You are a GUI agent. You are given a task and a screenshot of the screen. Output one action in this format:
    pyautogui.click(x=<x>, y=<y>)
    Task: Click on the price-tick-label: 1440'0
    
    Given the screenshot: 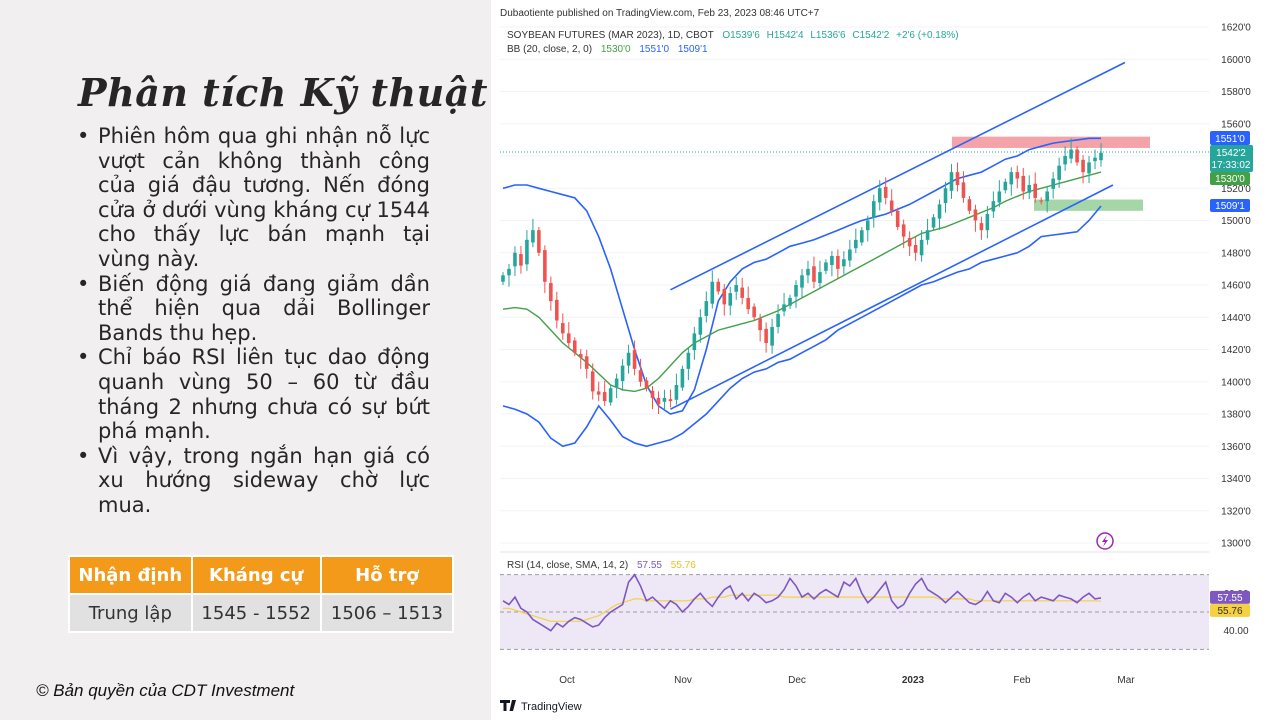 What is the action you would take?
    pyautogui.click(x=1236, y=318)
    